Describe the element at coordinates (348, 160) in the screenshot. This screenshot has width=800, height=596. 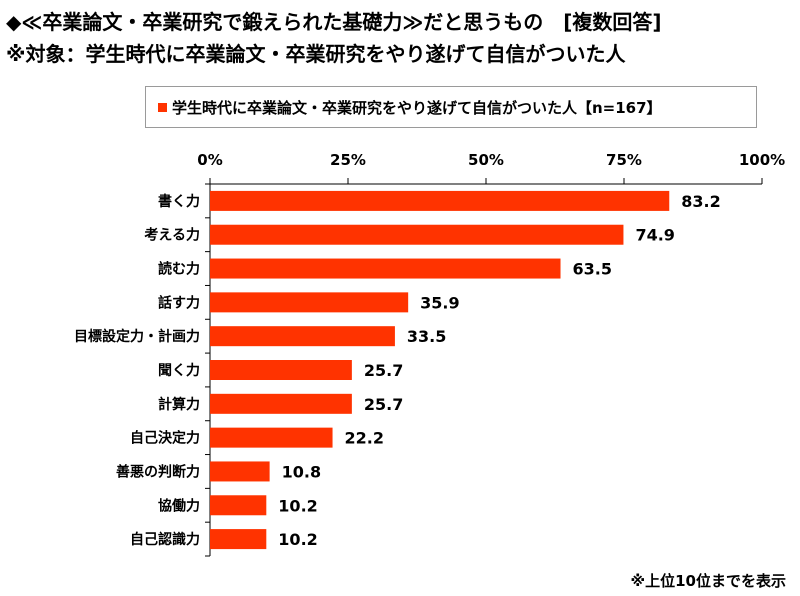
I see `x-tick-label: 25%` at that location.